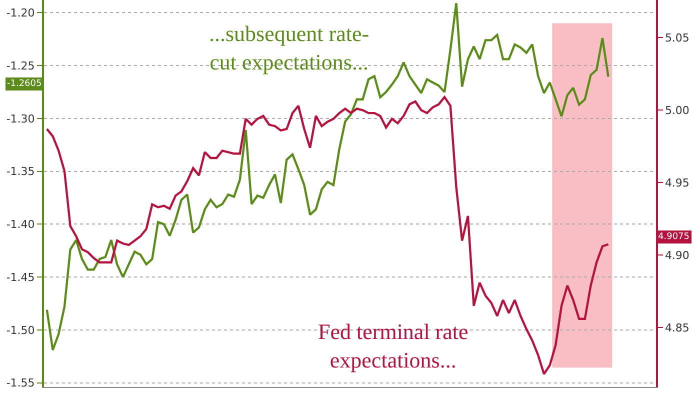  What do you see at coordinates (677, 327) in the screenshot?
I see `y2-tick-label: 4.85` at bounding box center [677, 327].